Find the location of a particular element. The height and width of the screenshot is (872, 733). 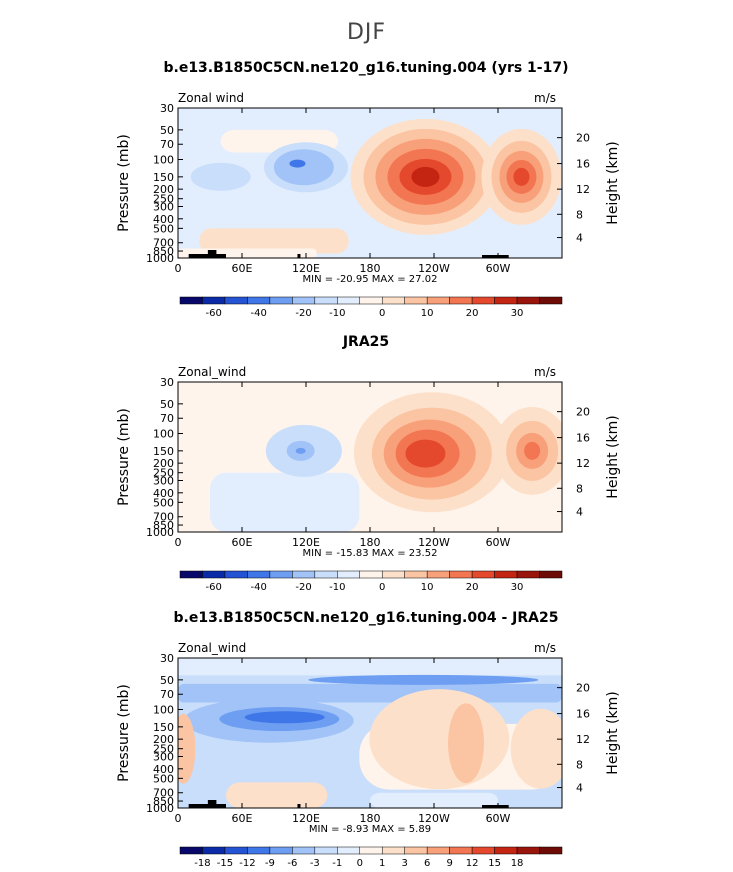

contour-negative-streak is located at coordinates (423, 679).